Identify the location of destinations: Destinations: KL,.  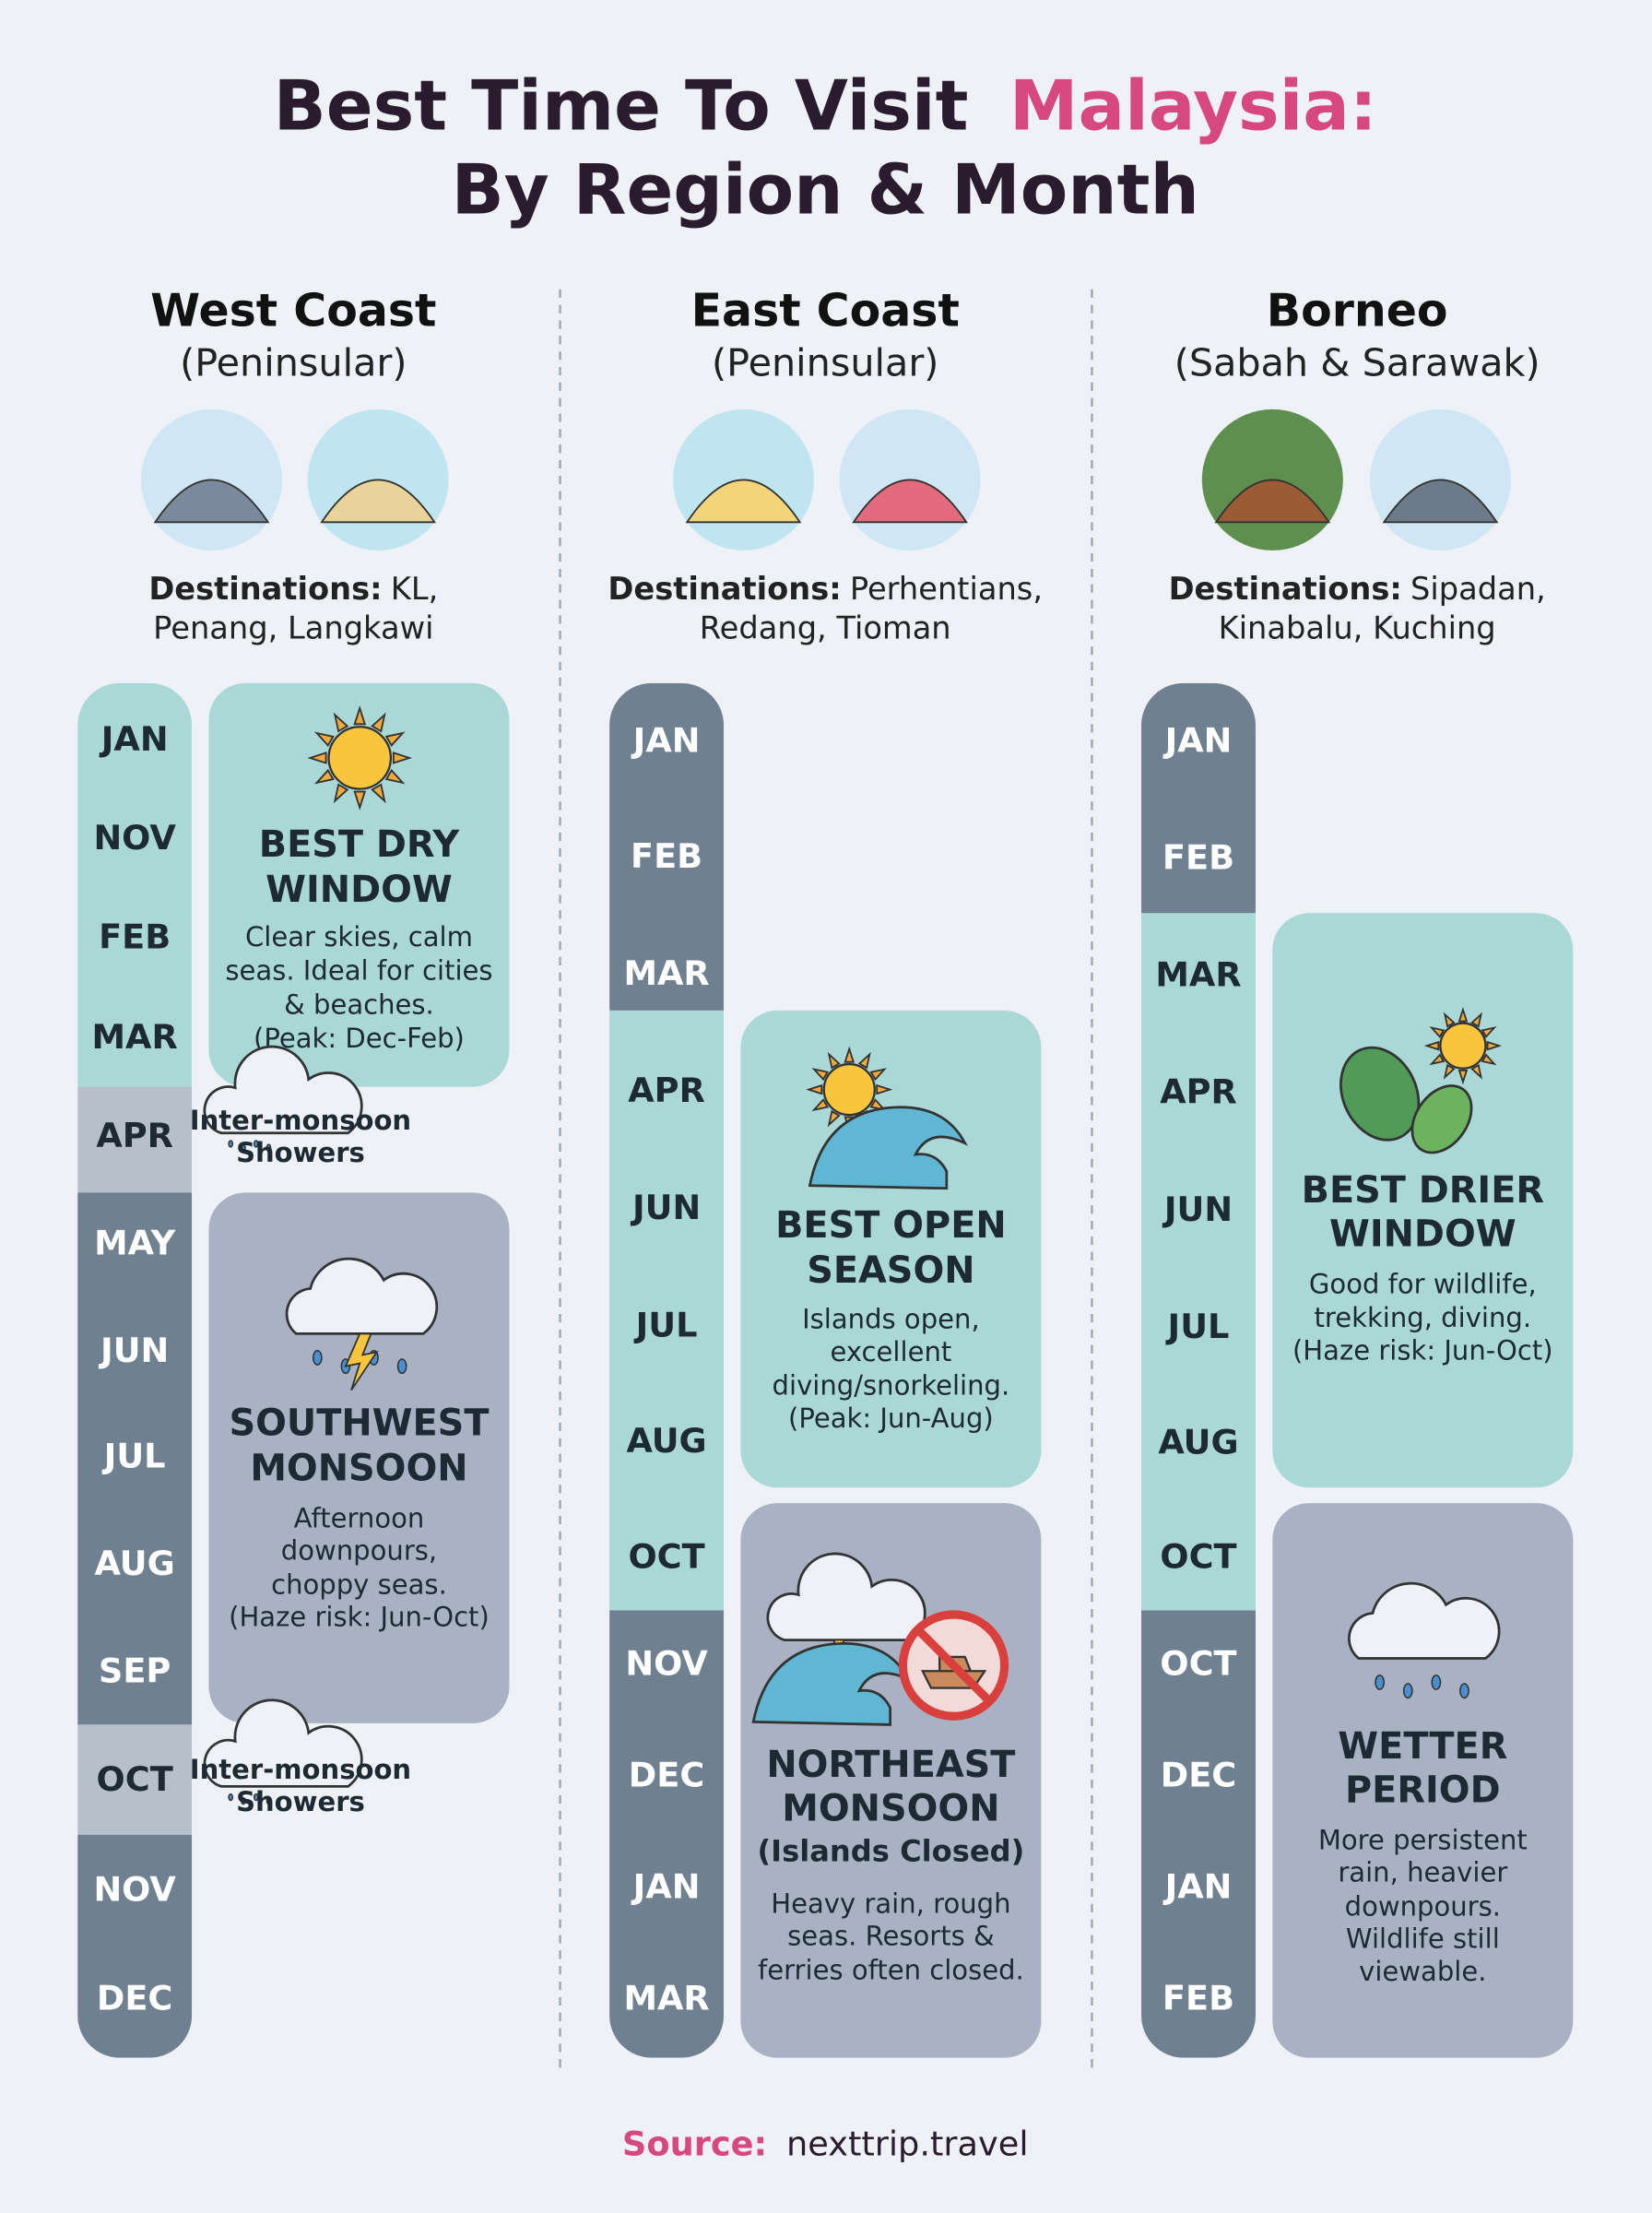
(293, 588).